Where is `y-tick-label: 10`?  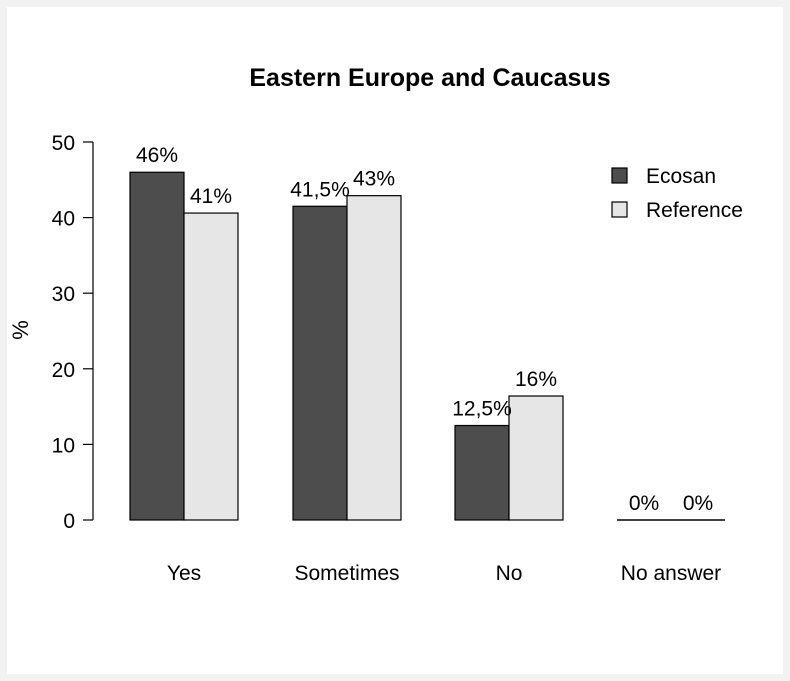 y-tick-label: 10 is located at coordinates (63, 445).